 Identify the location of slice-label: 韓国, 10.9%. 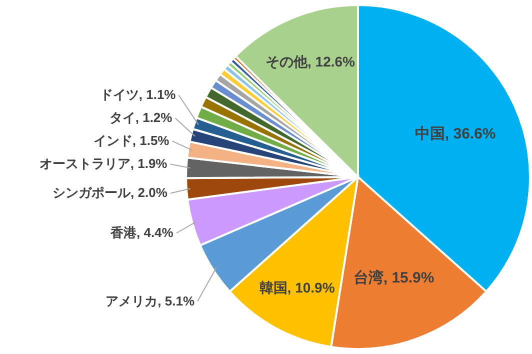
(297, 288).